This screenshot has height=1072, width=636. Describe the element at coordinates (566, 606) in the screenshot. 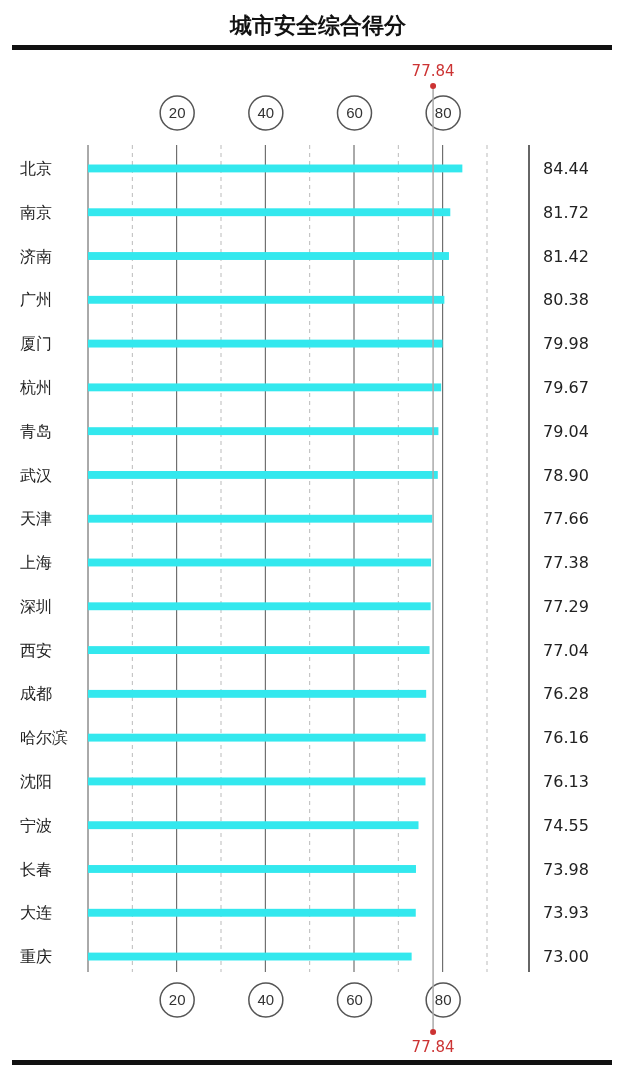

I see `data-label: 77.29` at that location.